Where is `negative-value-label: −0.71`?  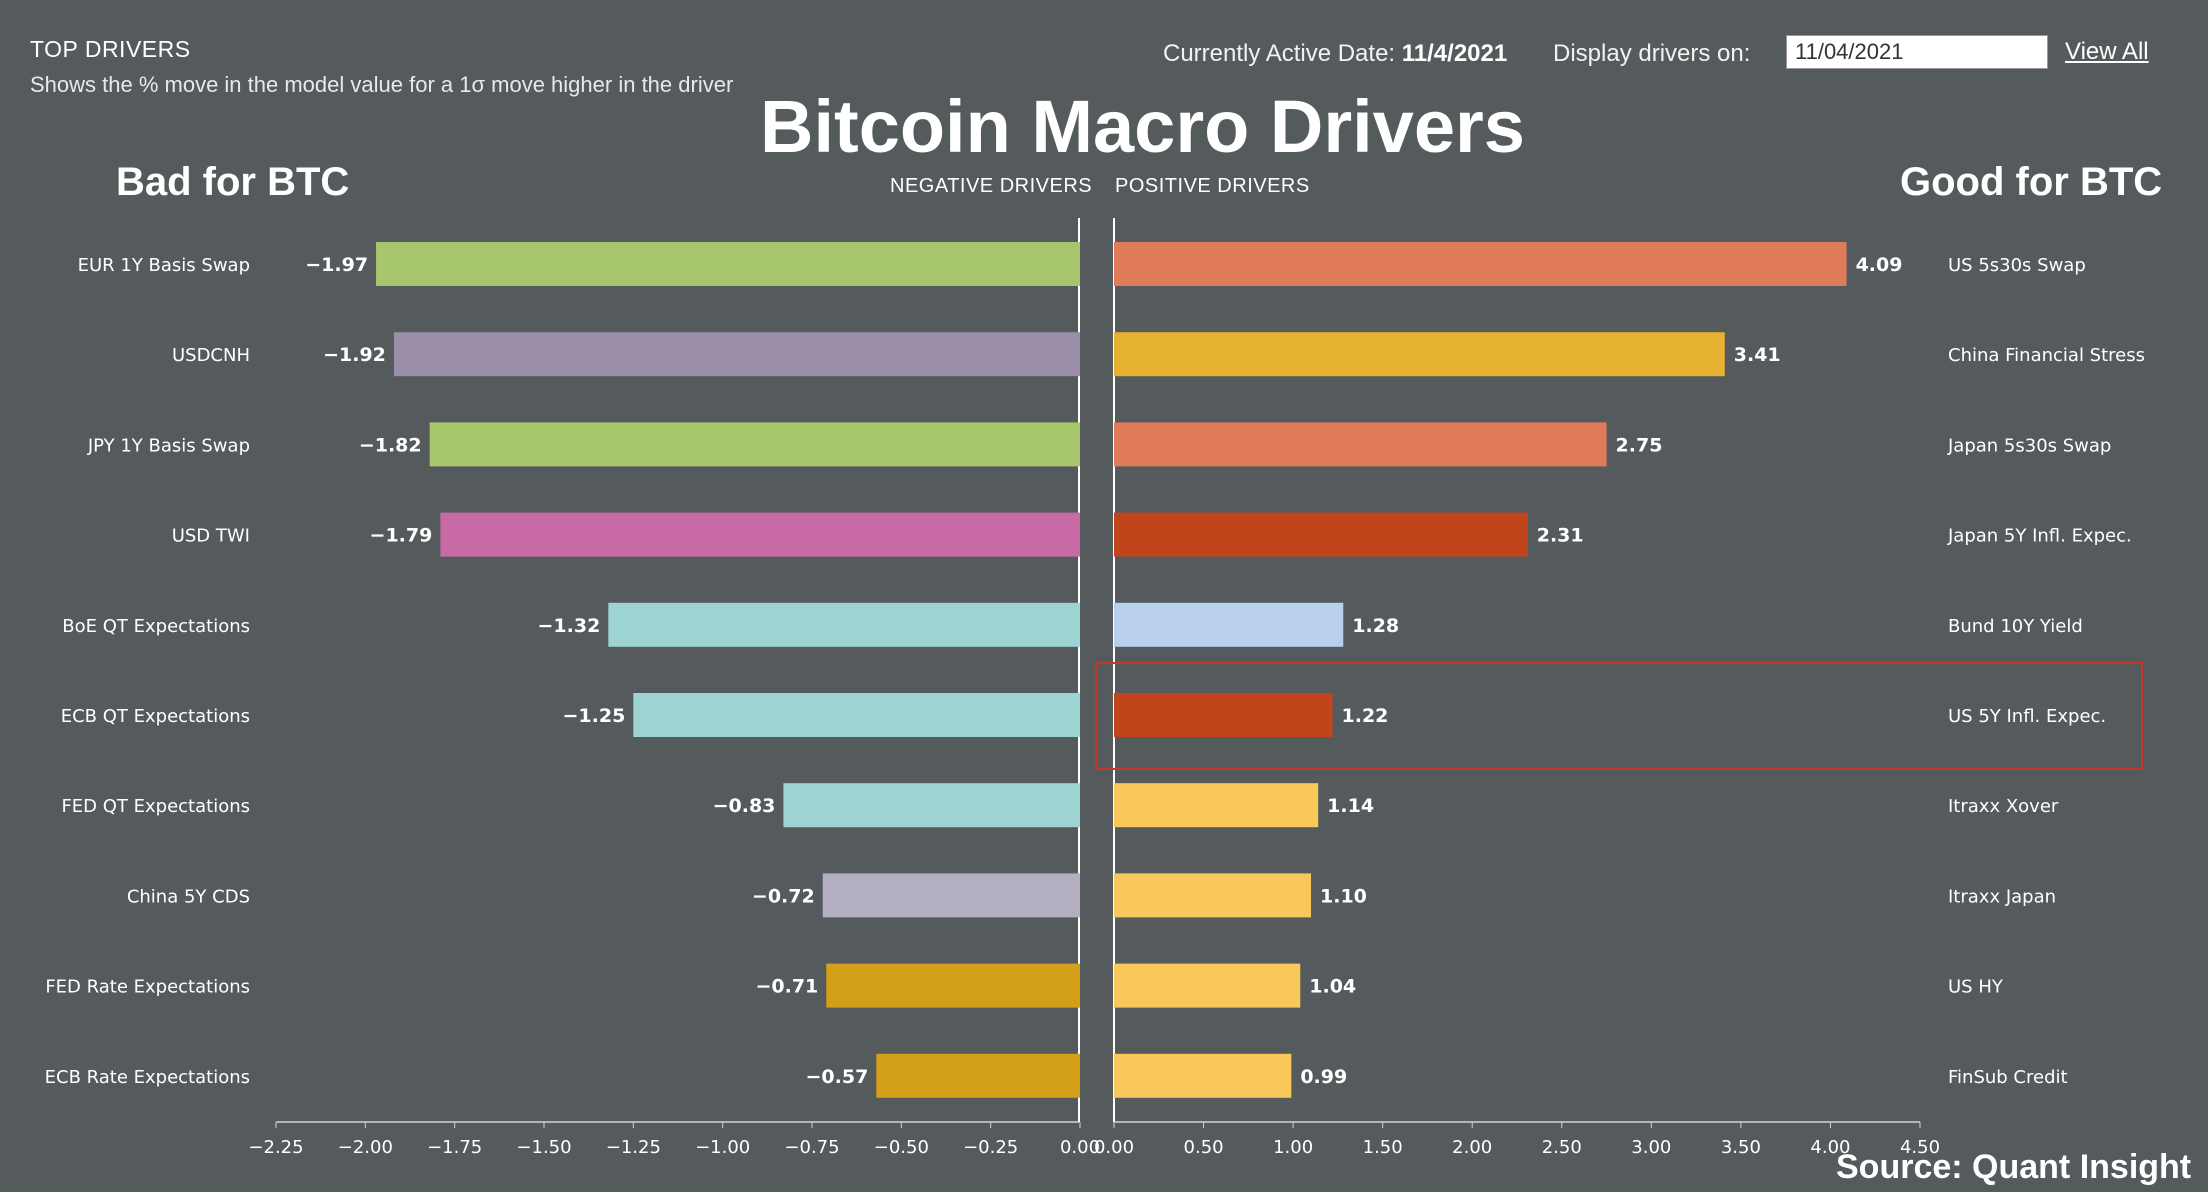
negative-value-label: −0.71 is located at coordinates (786, 987).